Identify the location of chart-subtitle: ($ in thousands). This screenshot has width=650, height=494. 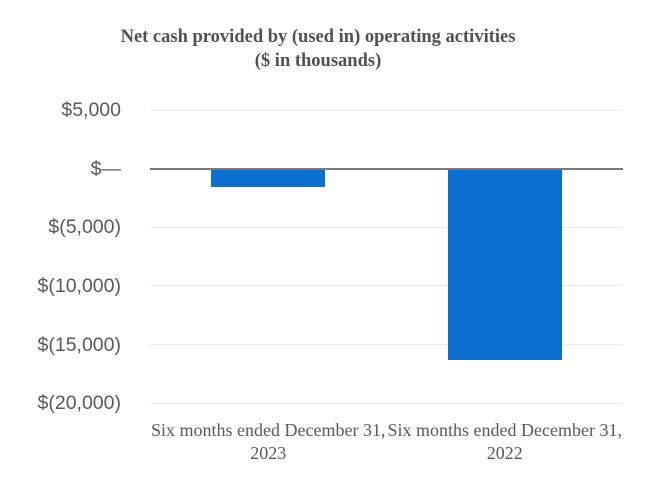
(318, 61).